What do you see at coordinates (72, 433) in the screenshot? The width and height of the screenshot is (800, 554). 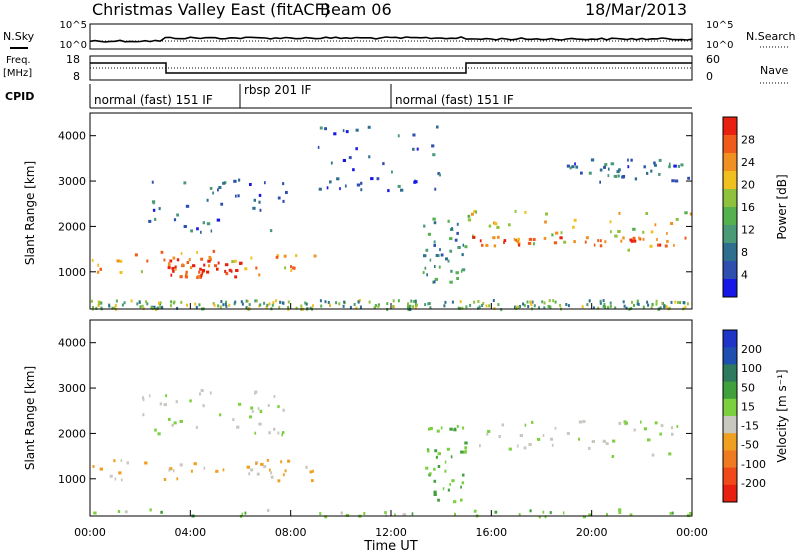 I see `y-tick-label: 2000` at bounding box center [72, 433].